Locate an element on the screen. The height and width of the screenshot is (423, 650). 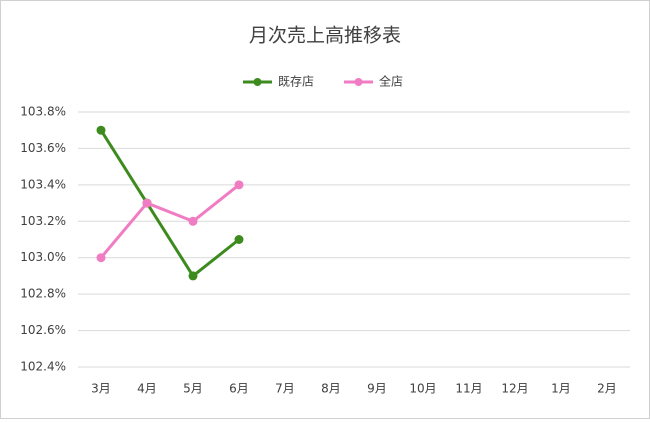
x-tick-label: 3月 is located at coordinates (101, 389).